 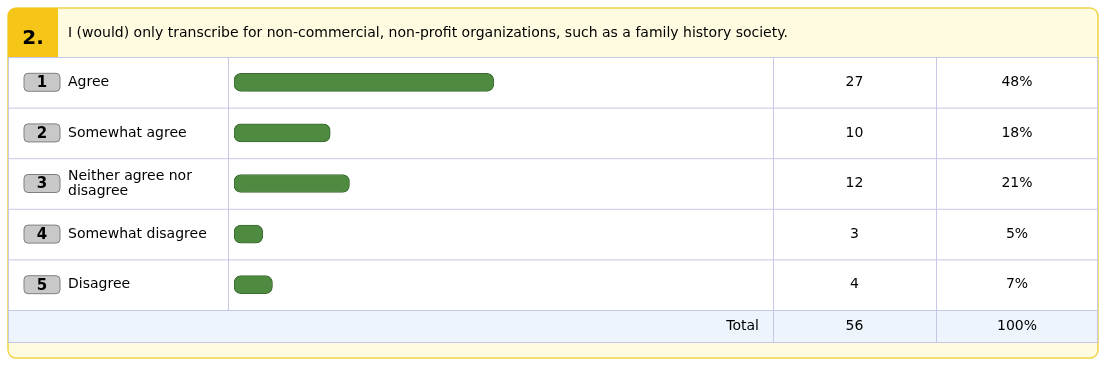 What do you see at coordinates (42, 82) in the screenshot?
I see `text: 1` at bounding box center [42, 82].